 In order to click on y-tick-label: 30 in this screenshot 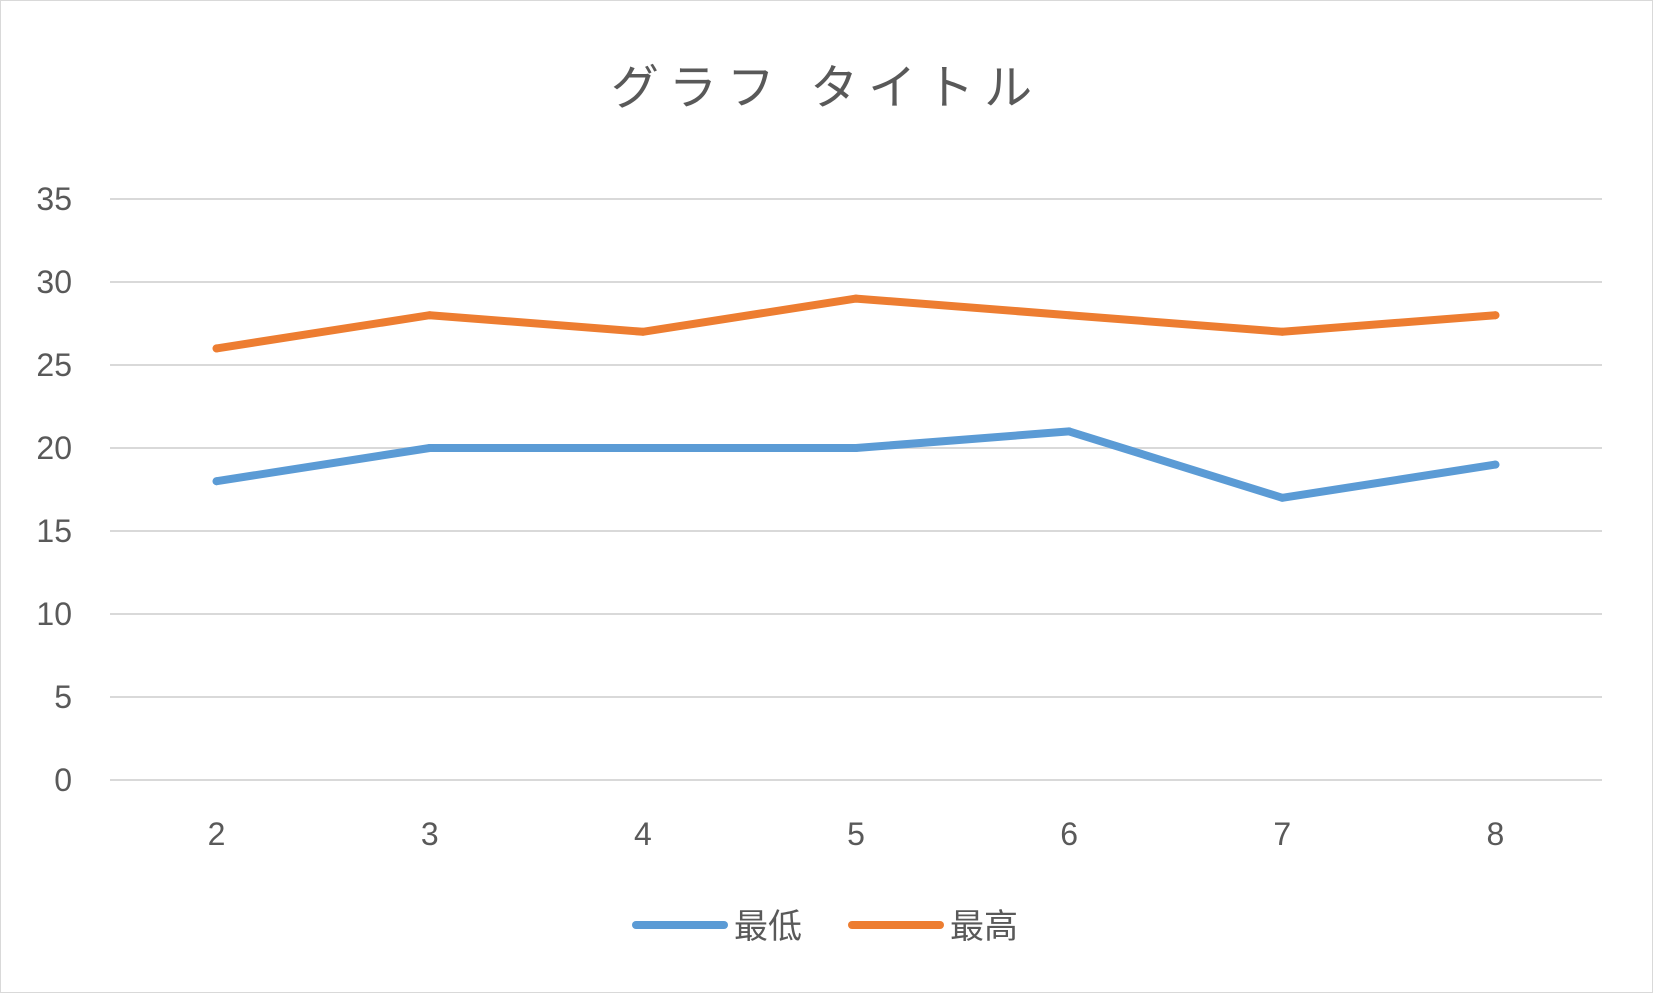, I will do `click(54, 282)`.